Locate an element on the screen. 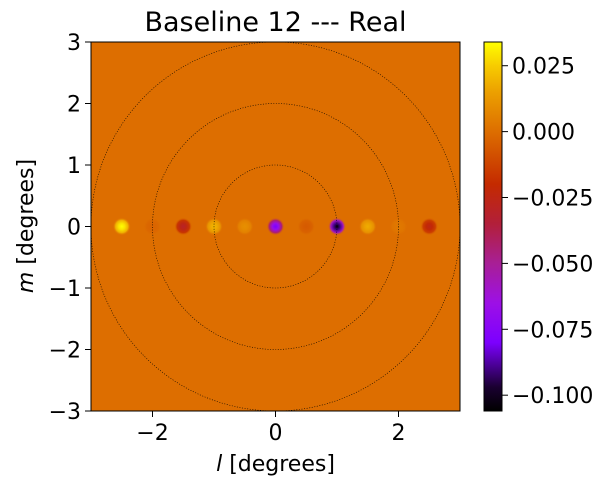 This screenshot has width=615, height=492. chart-title: Baseline 12 --- Real is located at coordinates (275, 22).